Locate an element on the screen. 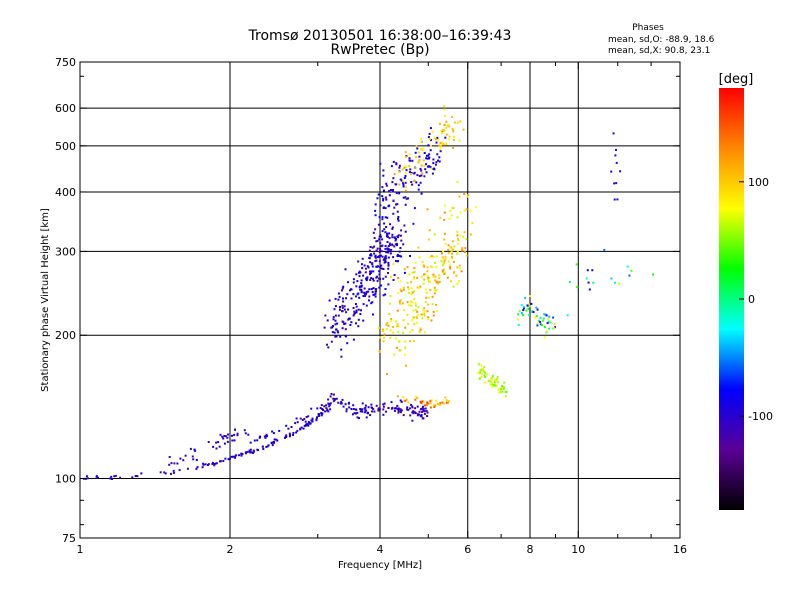 Image resolution: width=800 pixels, height=600 pixels. y-tick-labels: 75 100 200 300 400 500 600 750 is located at coordinates (65, 300).